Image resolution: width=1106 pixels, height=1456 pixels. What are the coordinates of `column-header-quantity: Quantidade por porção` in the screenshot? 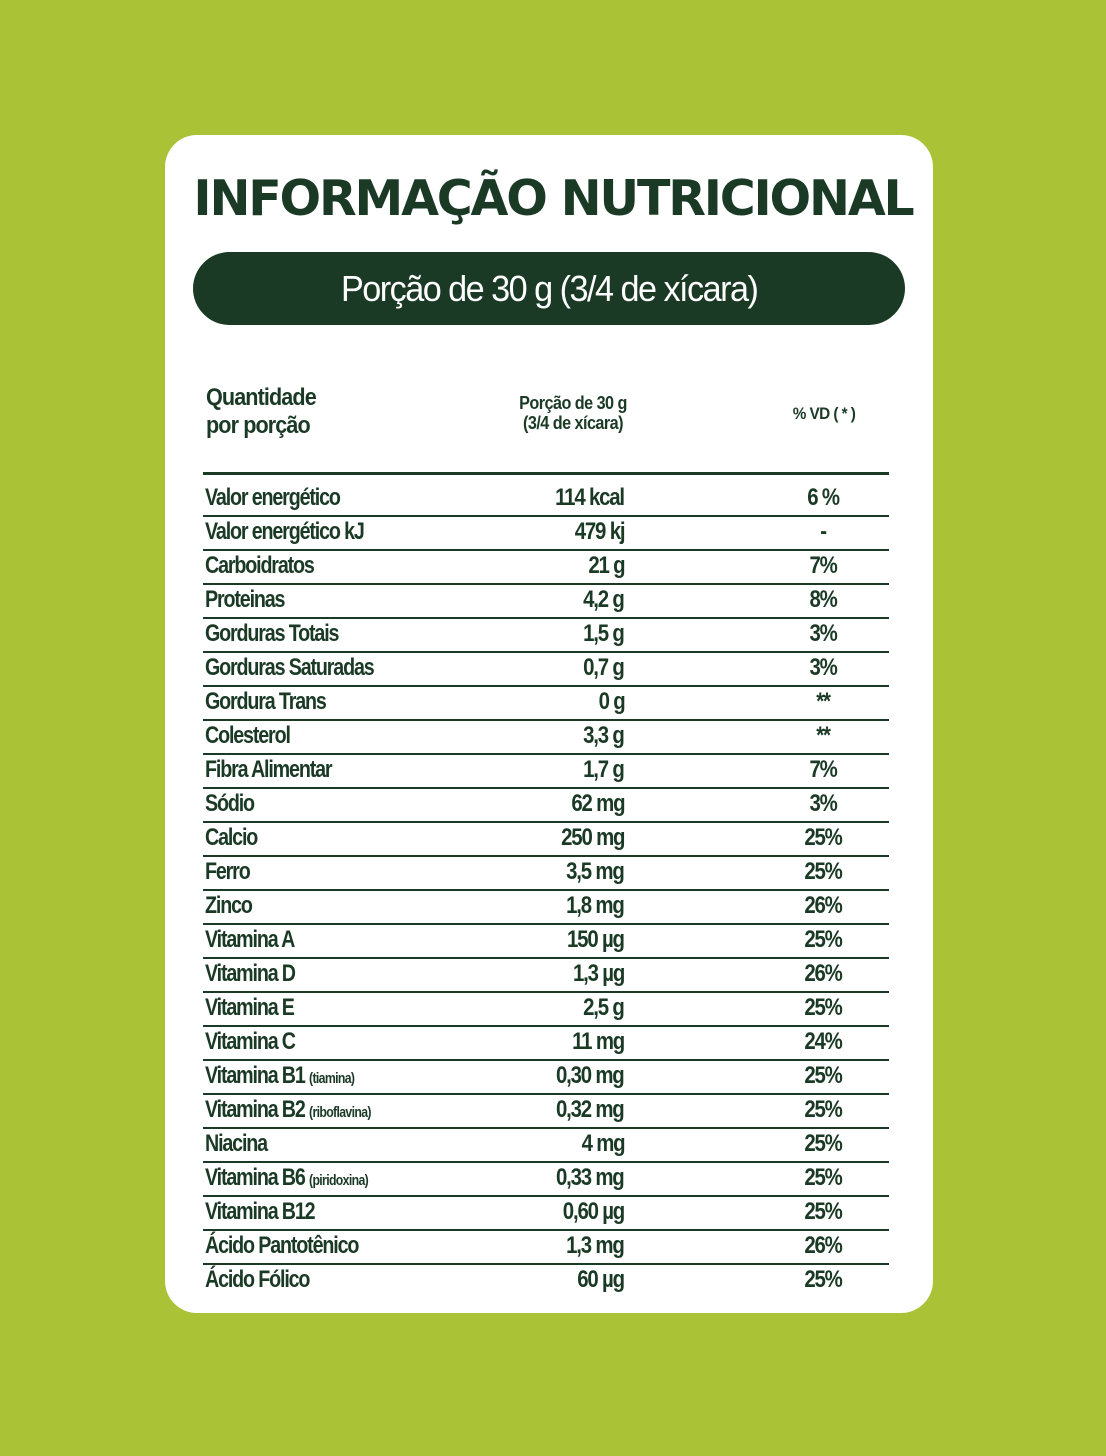 It's located at (261, 411).